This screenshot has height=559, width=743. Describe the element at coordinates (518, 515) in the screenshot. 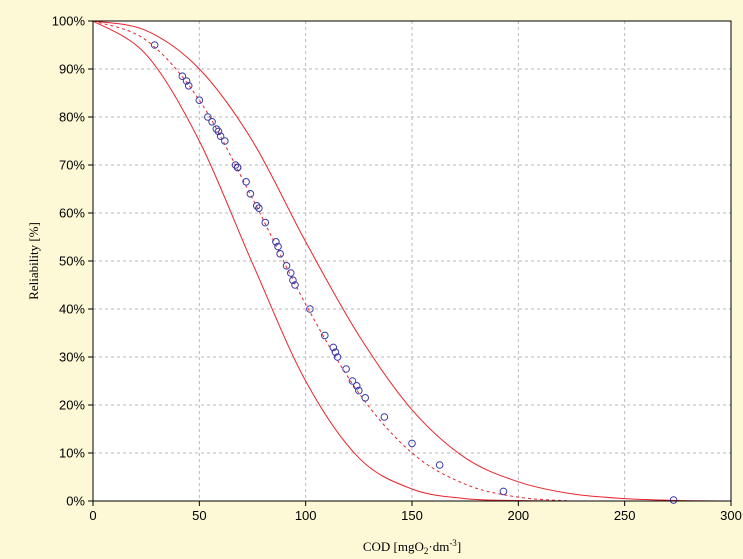

I see `x-tick-label: 200` at that location.